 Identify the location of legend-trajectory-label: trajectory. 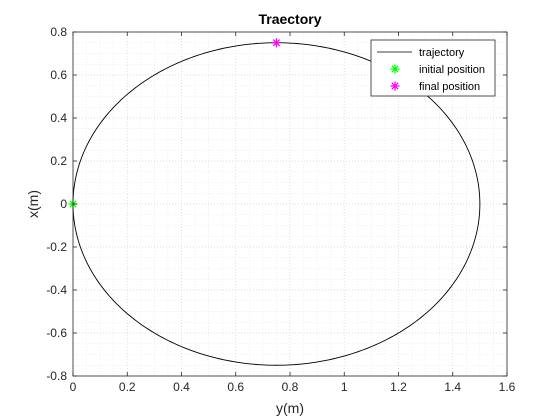
(442, 53).